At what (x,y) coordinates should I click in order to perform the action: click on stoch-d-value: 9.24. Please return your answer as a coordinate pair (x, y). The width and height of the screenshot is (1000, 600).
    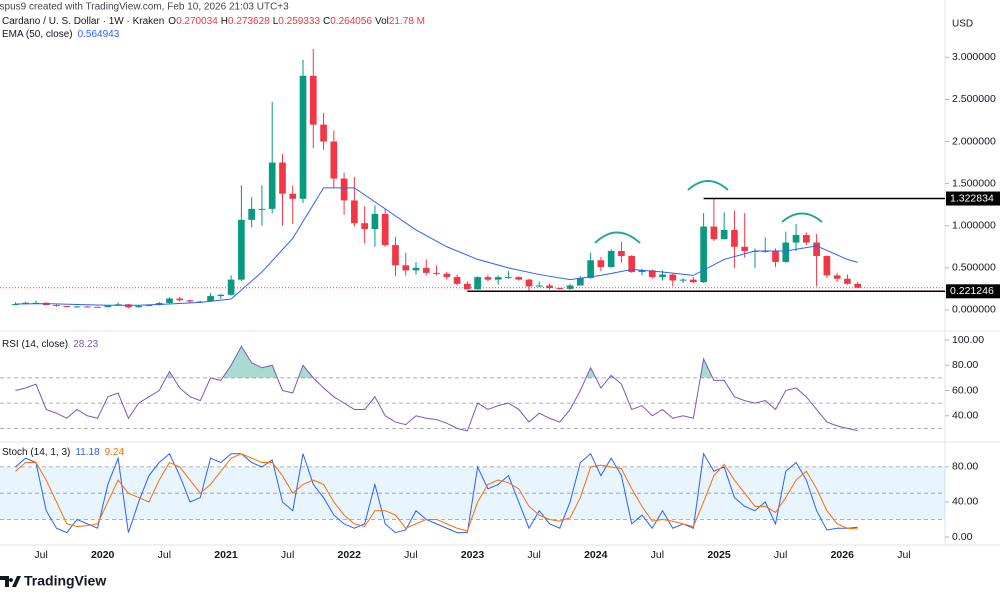
    Looking at the image, I should click on (115, 452).